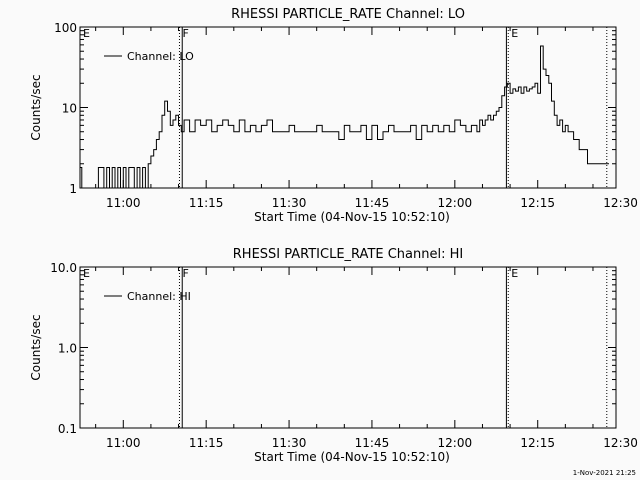 This screenshot has height=480, width=640. I want to click on legend-label: Channel: LO, so click(160, 56).